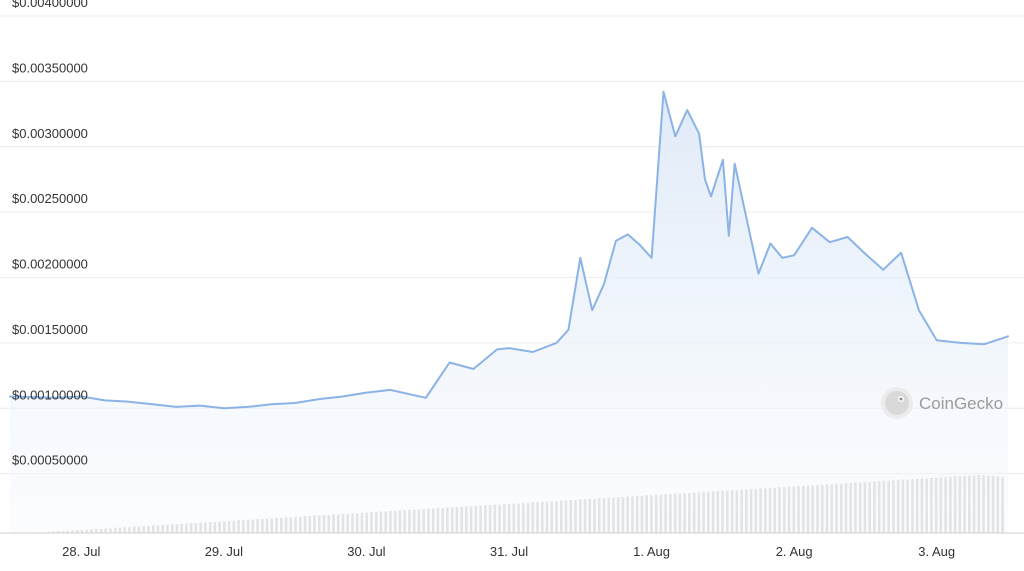 The width and height of the screenshot is (1024, 571). Describe the element at coordinates (50, 329) in the screenshot. I see `y-tick-label: $0.00150000` at that location.